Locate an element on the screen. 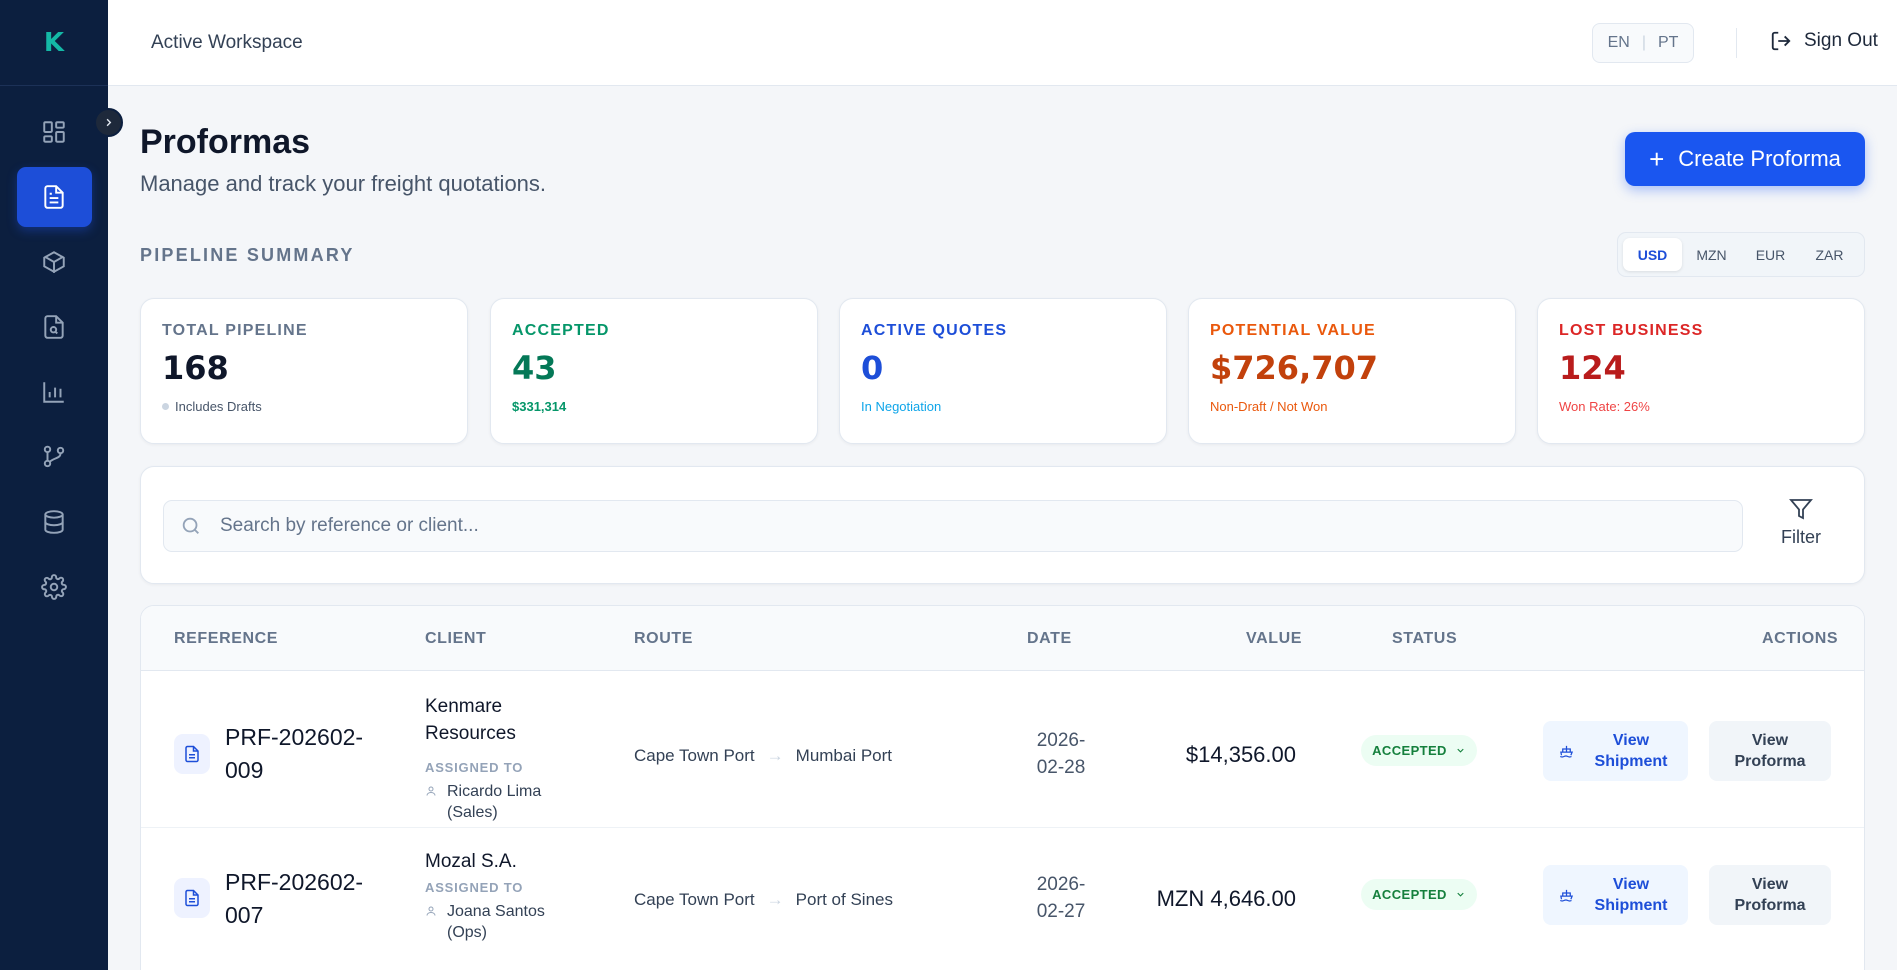 This screenshot has width=1897, height=970. filter-icon is located at coordinates (1801, 509).